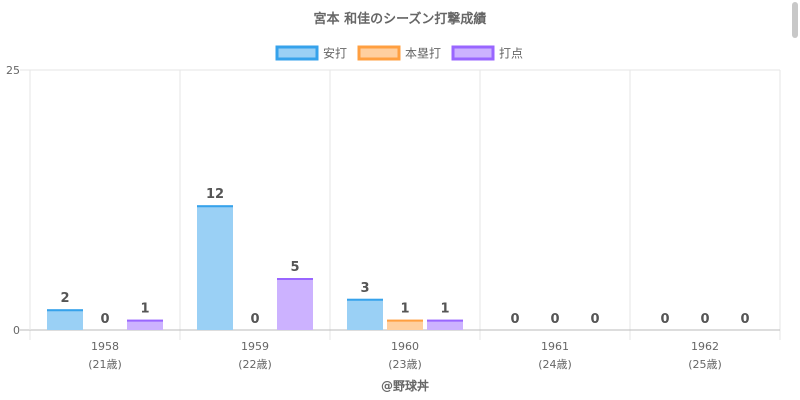  Describe the element at coordinates (255, 346) in the screenshot. I see `x-tick-label-1: 1959` at that location.